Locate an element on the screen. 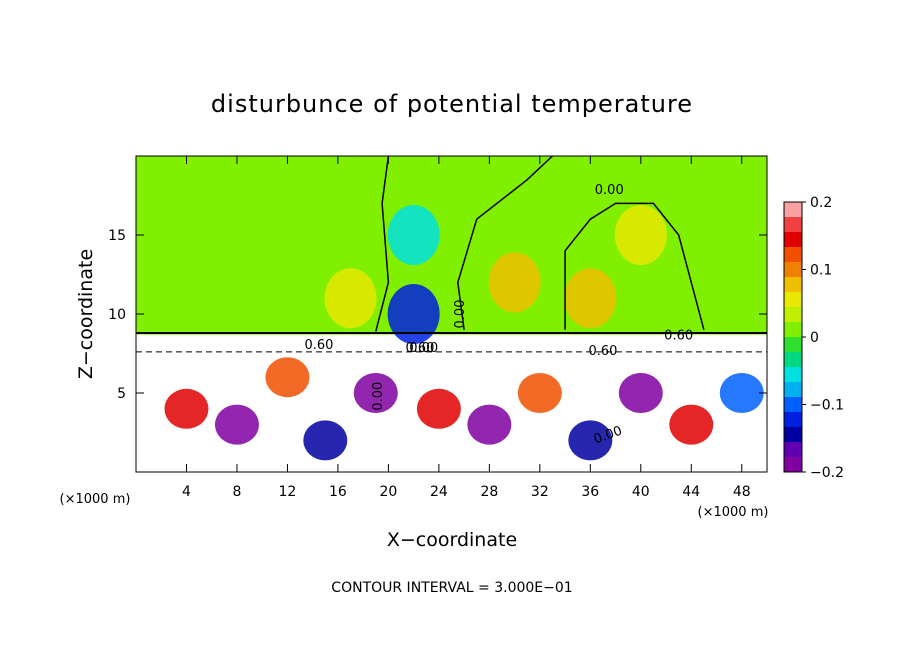 The width and height of the screenshot is (904, 654). colorbar-ticks: 0.2 0.1 0 −0.1 −0.2 is located at coordinates (823, 338).